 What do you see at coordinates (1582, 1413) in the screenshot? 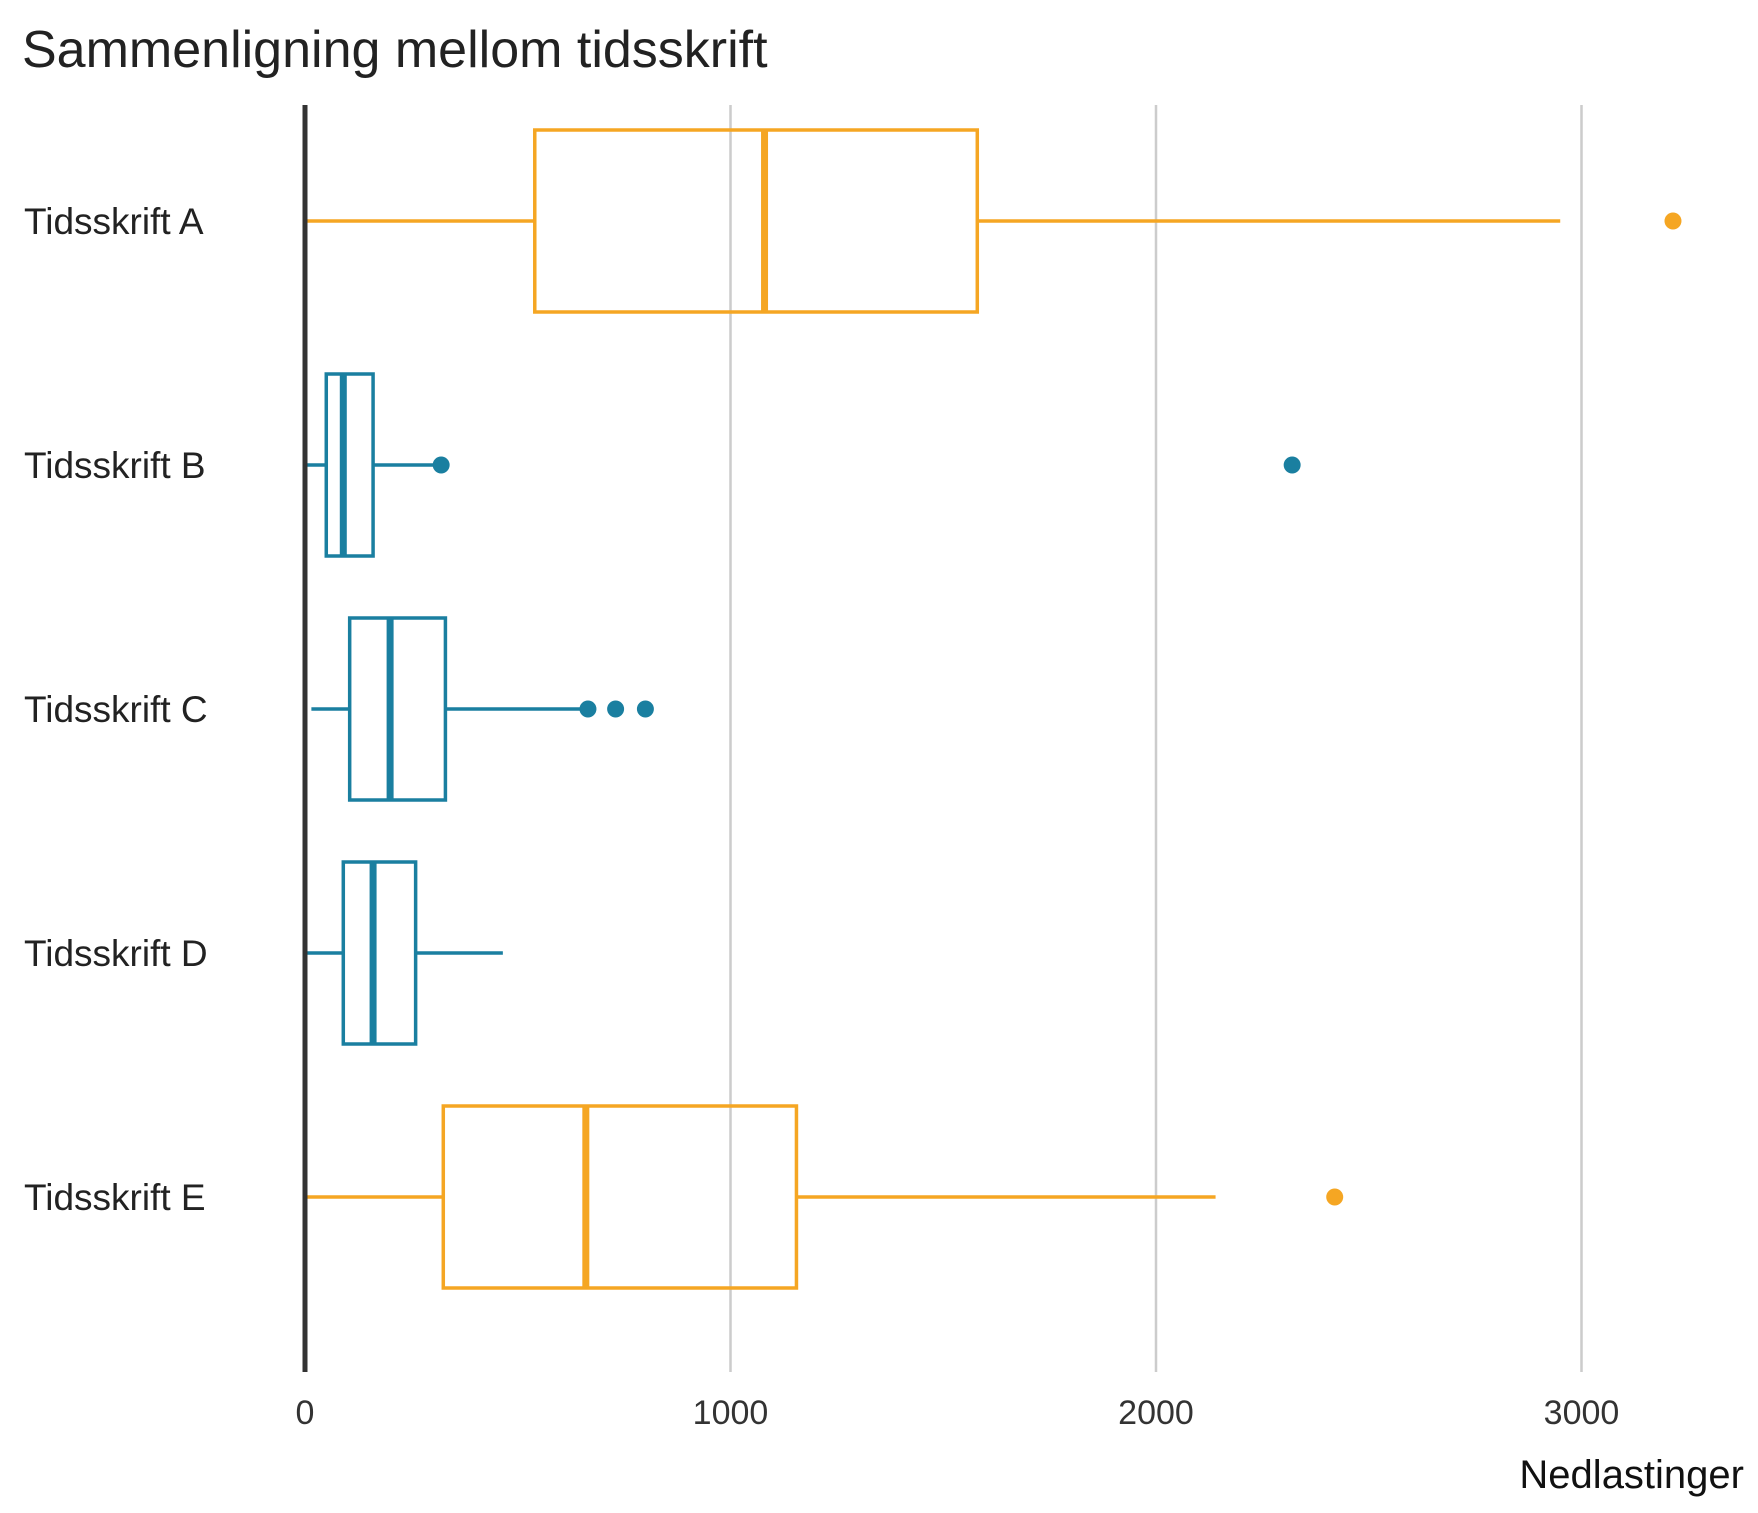
I see `x-tick-label: 3000` at bounding box center [1582, 1413].